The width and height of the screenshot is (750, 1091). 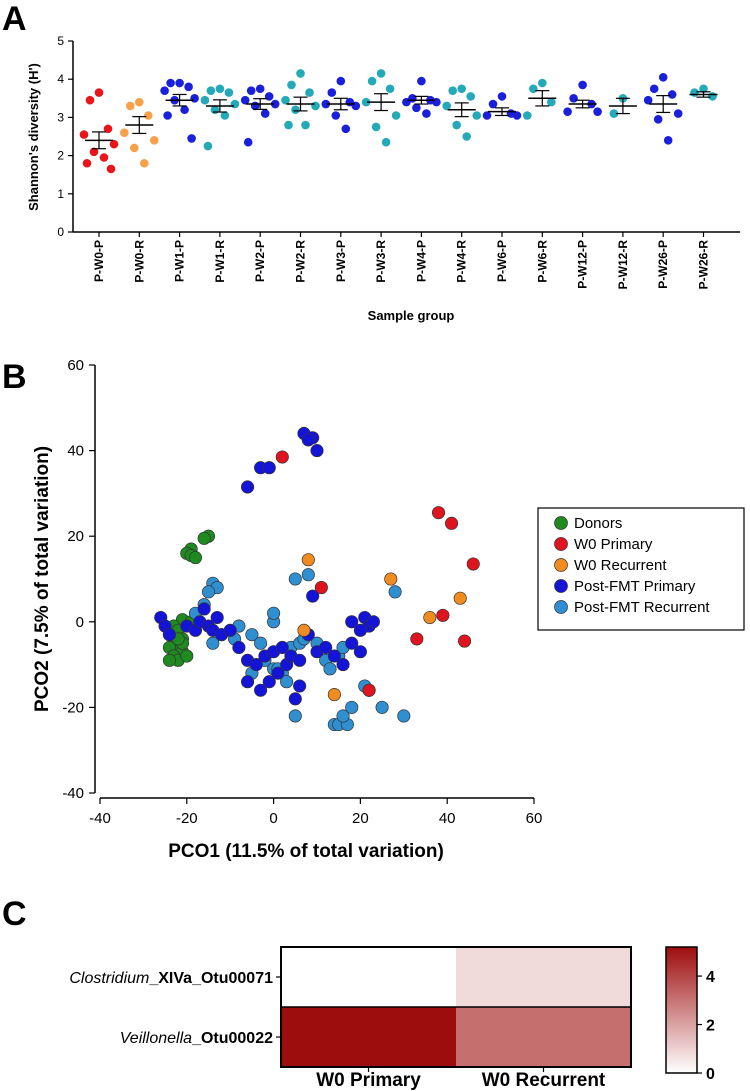 What do you see at coordinates (421, 261) in the screenshot?
I see `a-x-tick-label: P-W4-P` at bounding box center [421, 261].